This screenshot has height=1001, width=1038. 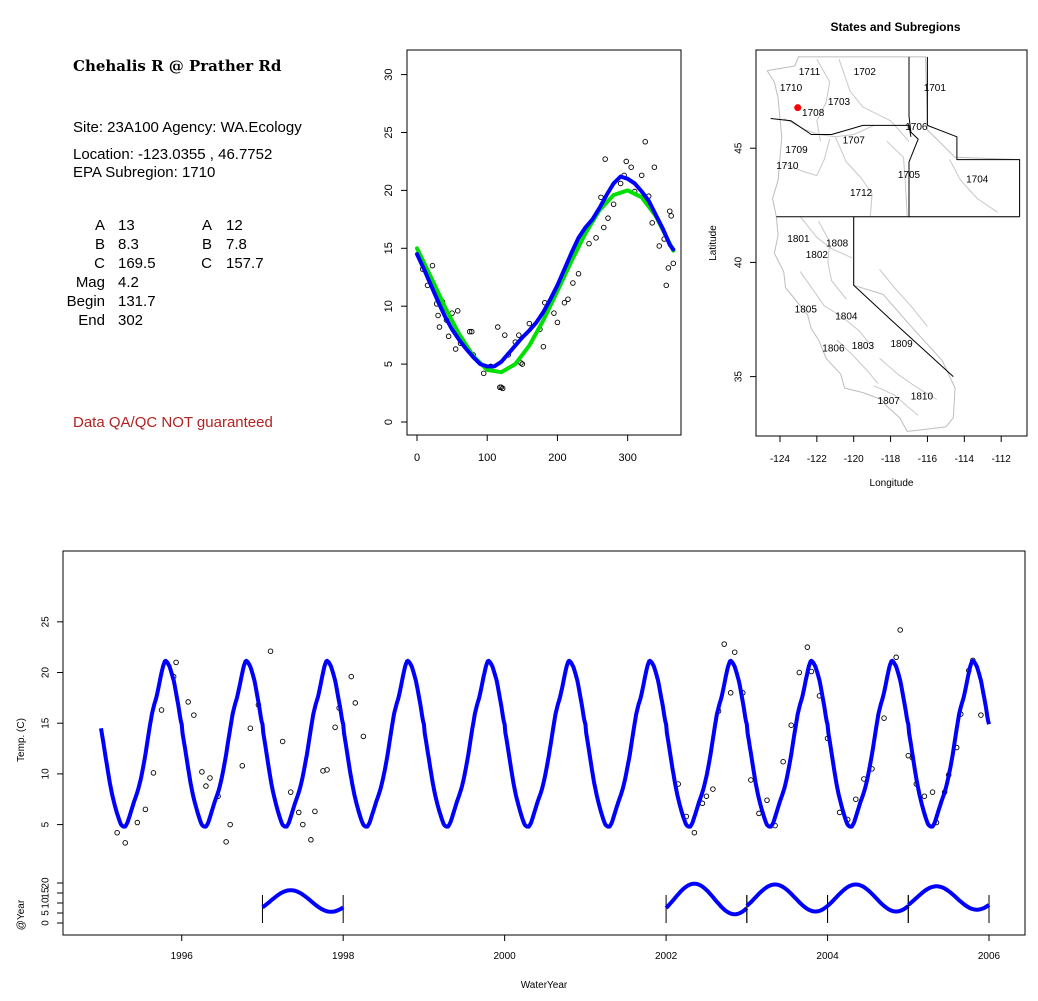 I want to click on y-tick-label: 0, so click(x=389, y=422).